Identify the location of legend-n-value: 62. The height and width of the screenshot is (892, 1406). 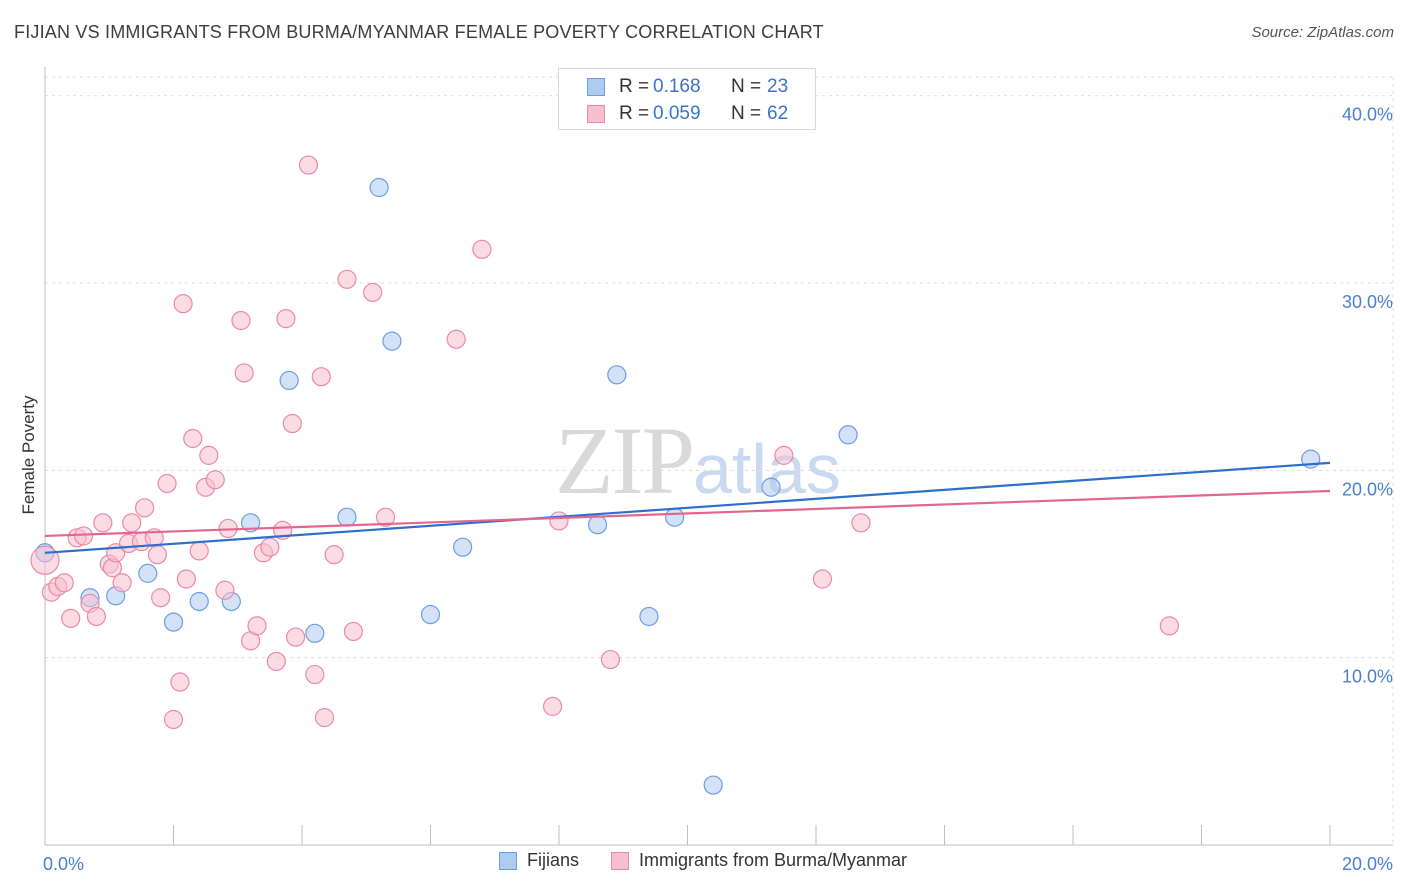
(778, 113).